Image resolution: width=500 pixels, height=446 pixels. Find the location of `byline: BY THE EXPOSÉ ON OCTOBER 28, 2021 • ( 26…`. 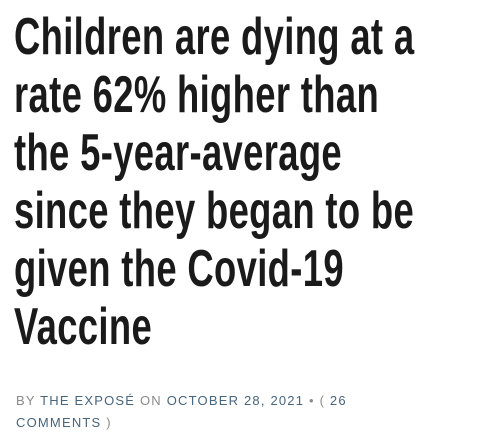

byline: BY THE EXPOSÉ ON OCTOBER 28, 2021 • ( 26… is located at coordinates (221, 412).